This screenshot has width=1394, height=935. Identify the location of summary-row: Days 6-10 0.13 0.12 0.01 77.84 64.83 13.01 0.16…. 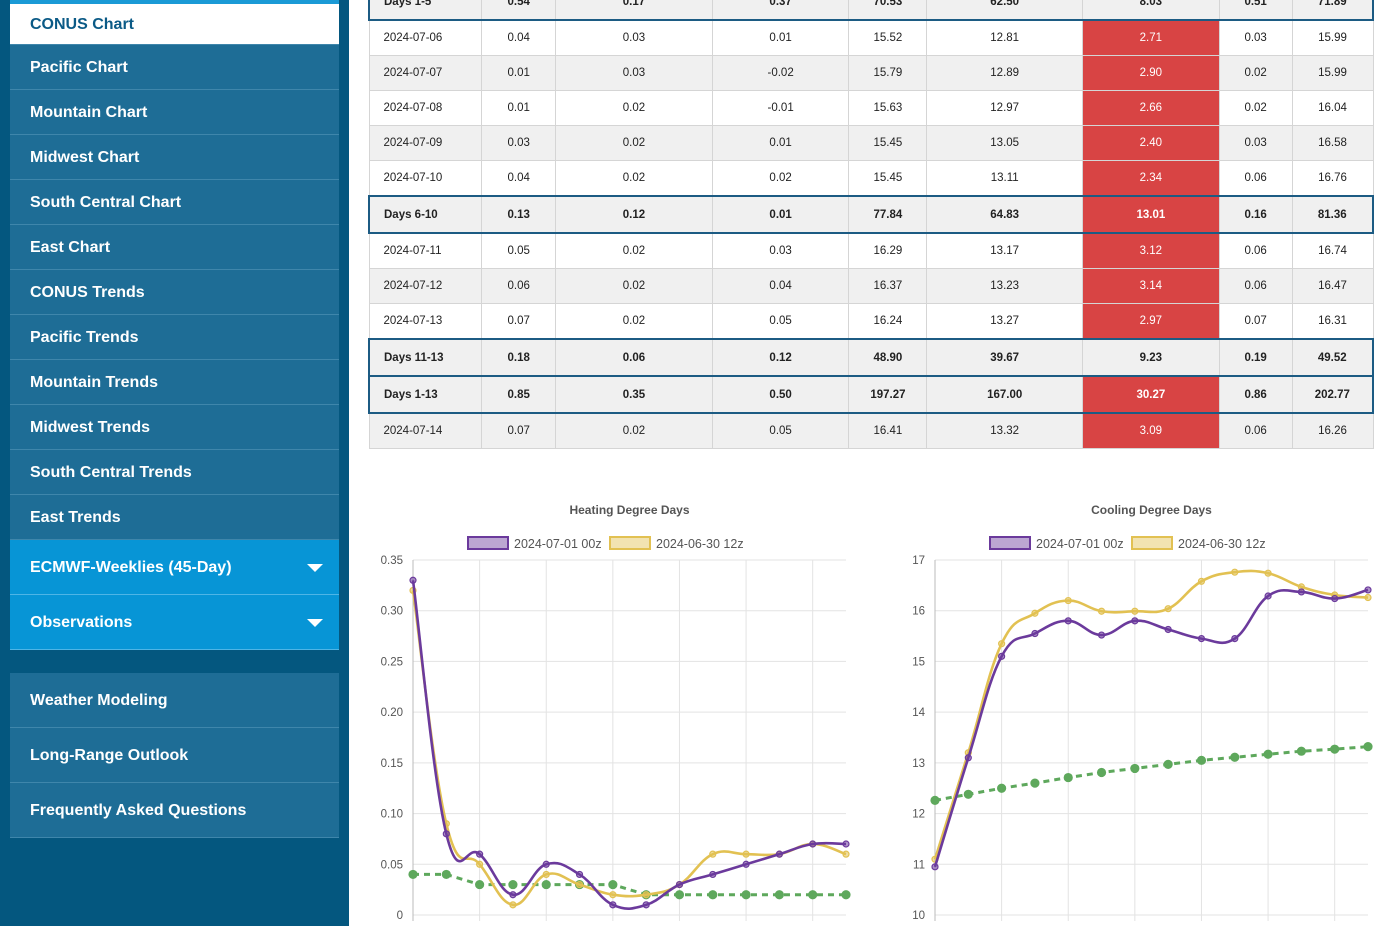
(871, 214).